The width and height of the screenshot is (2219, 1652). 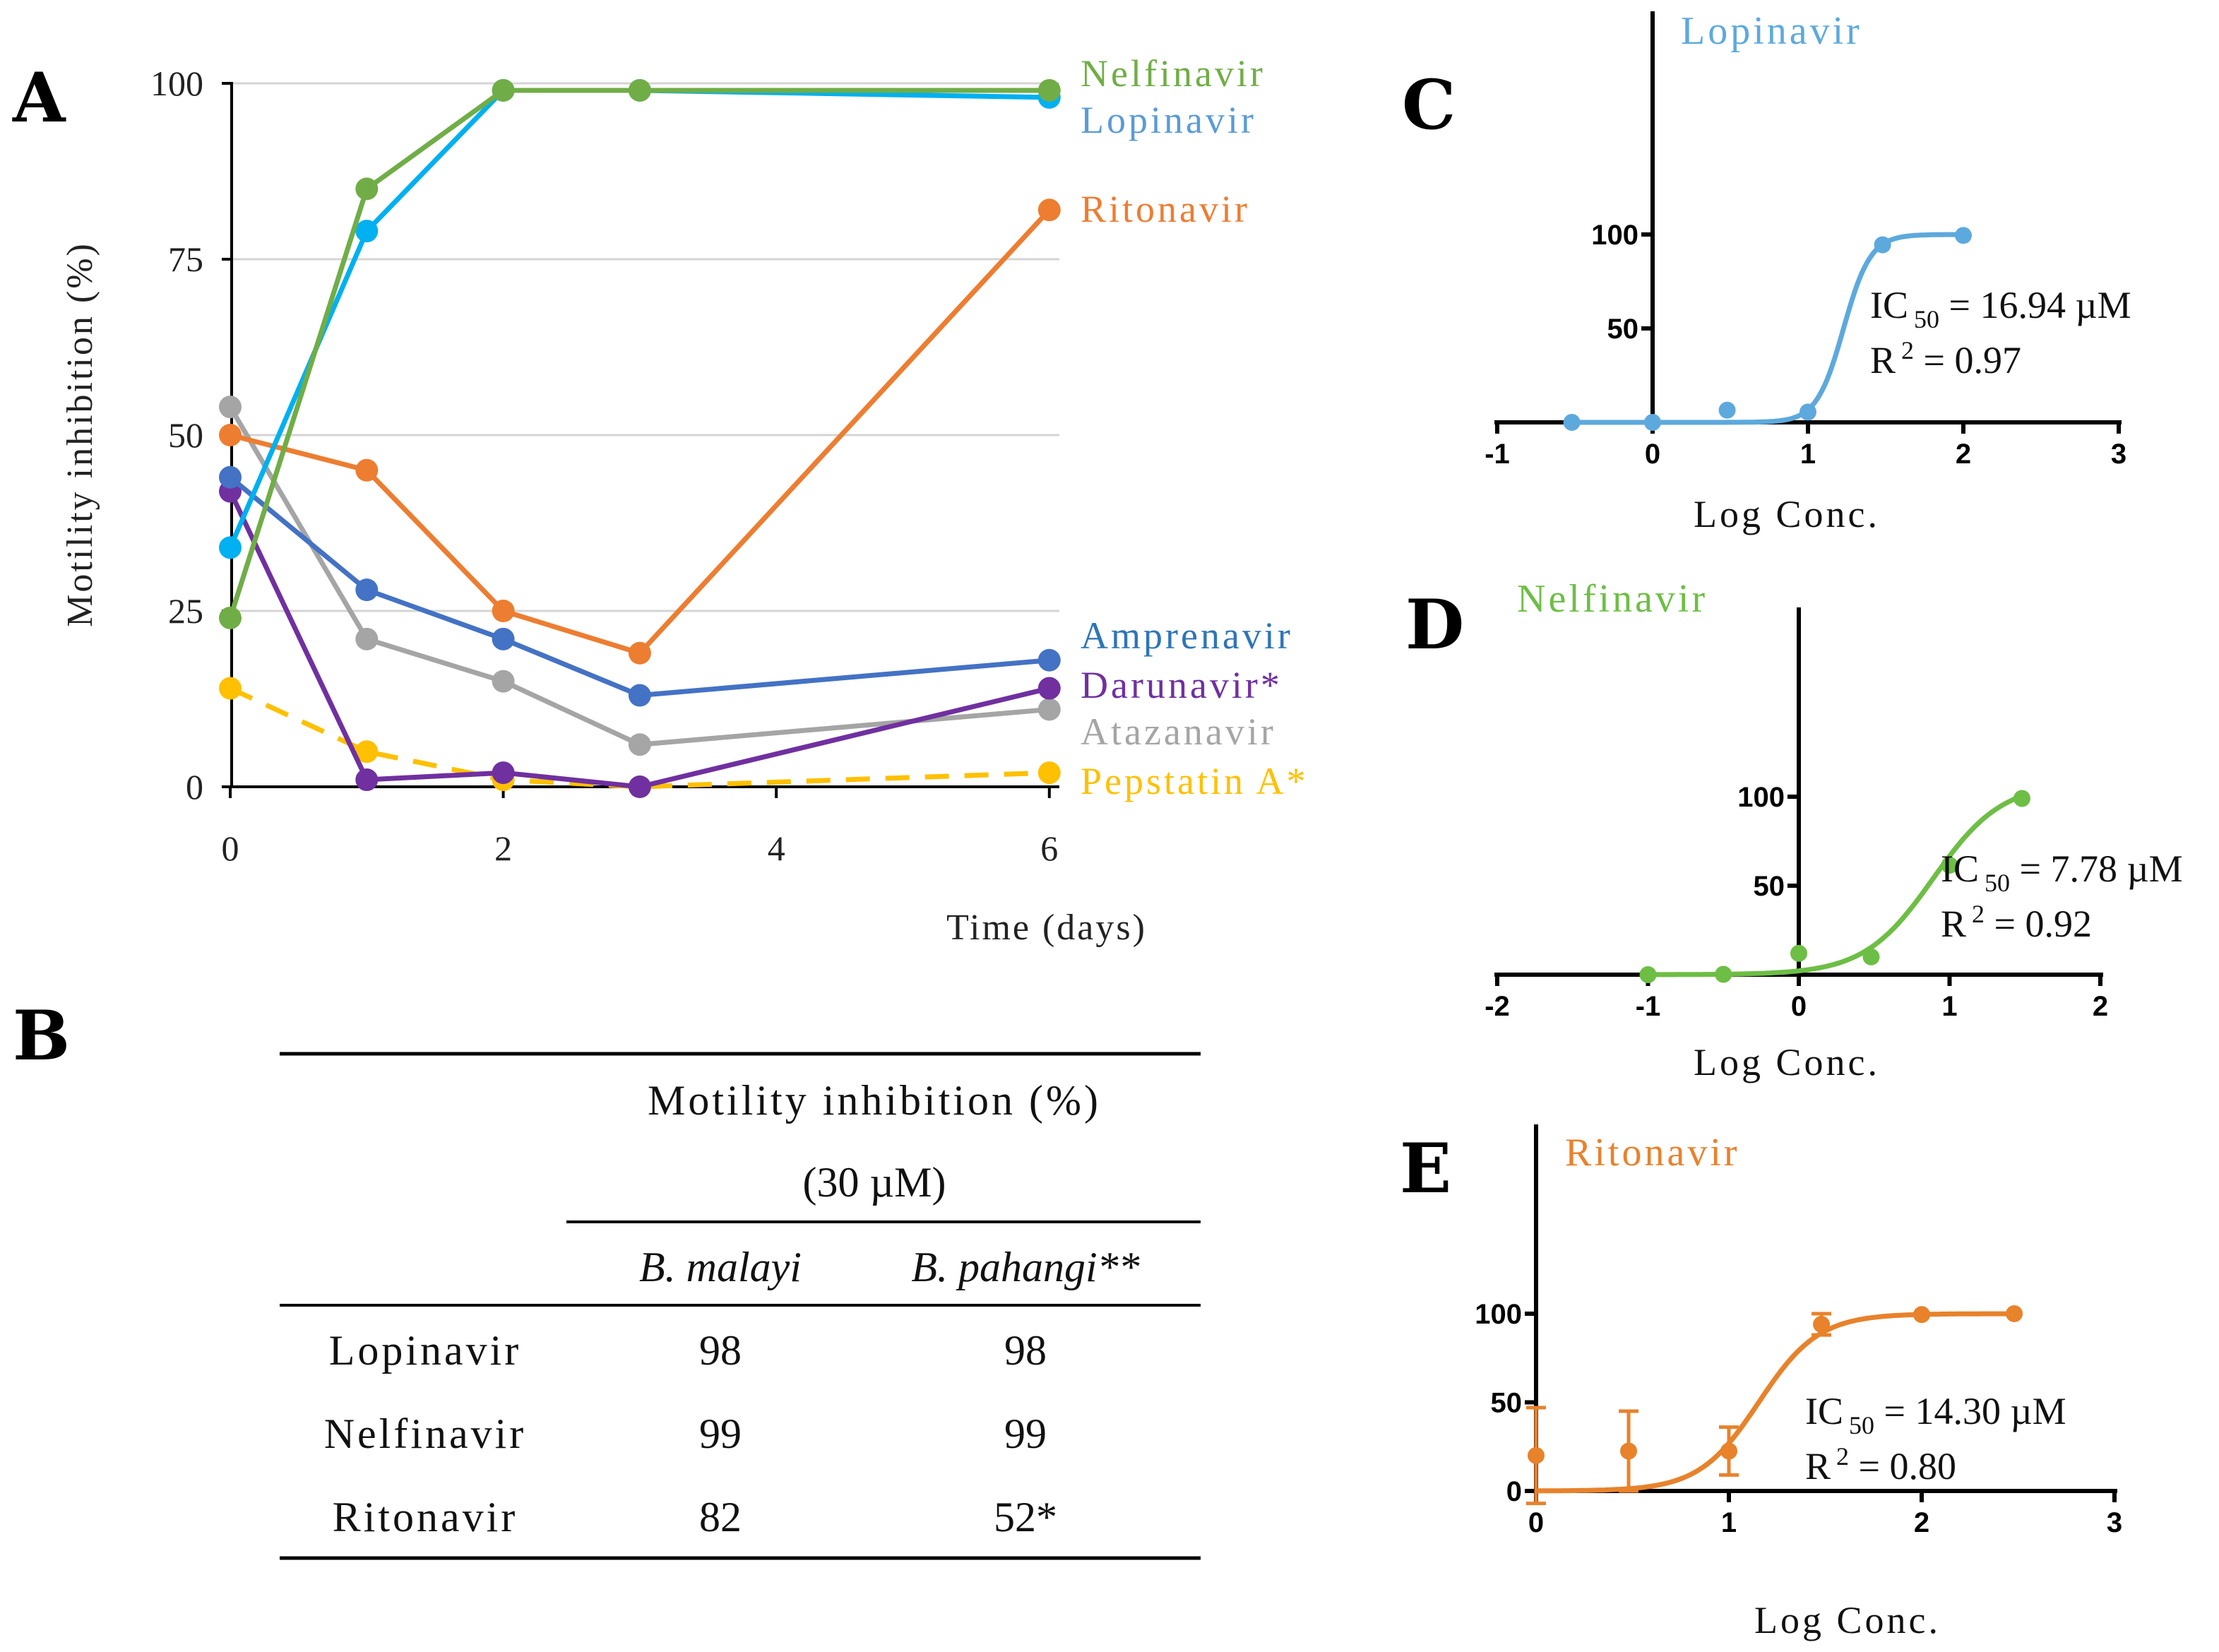 What do you see at coordinates (2000, 309) in the screenshot?
I see `ic50-annotation: IC 50 = 16.94 µM` at bounding box center [2000, 309].